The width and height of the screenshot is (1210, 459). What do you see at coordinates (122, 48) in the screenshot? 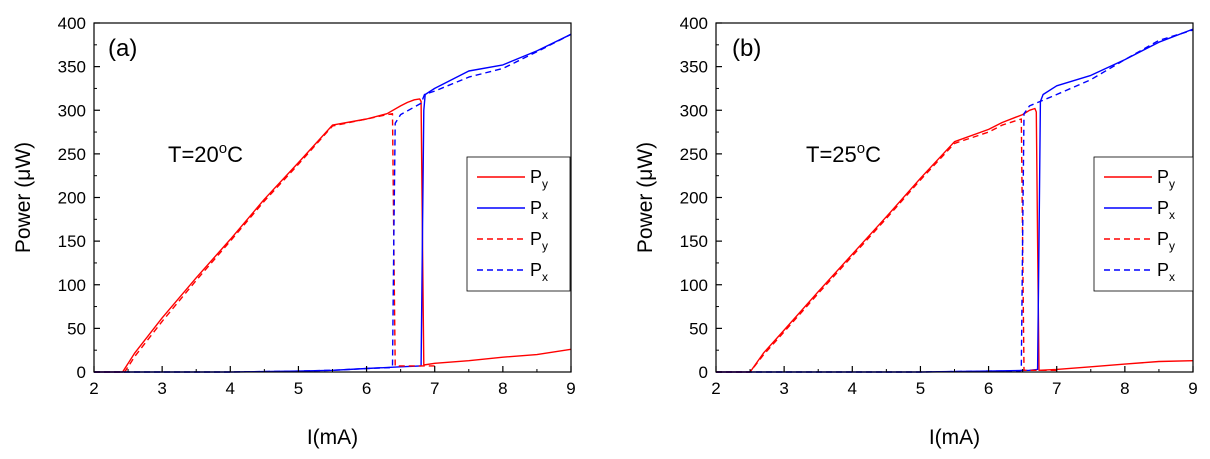
I see `panel-label: (a)` at bounding box center [122, 48].